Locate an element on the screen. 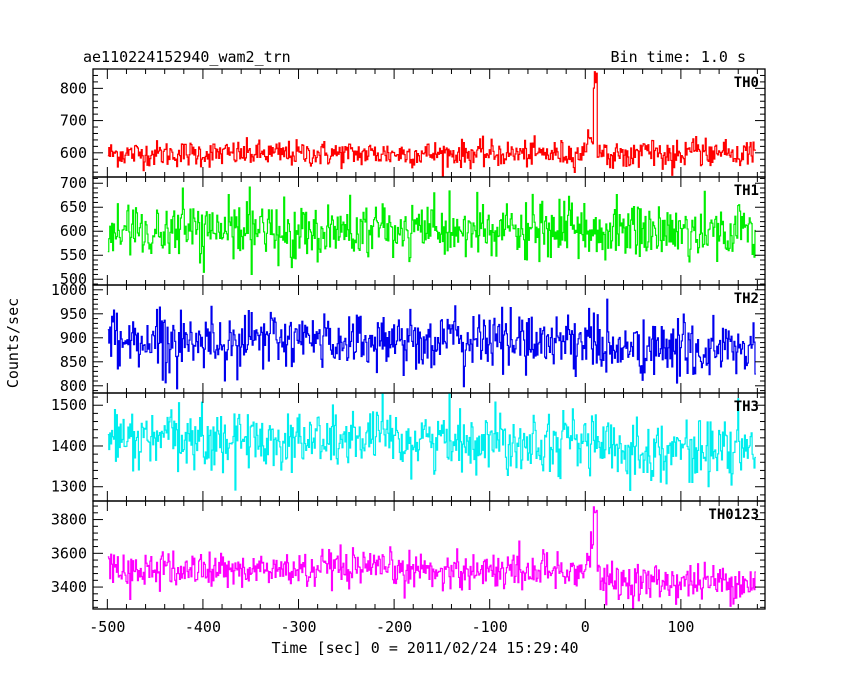 This screenshot has height=680, width=850. series-th3 is located at coordinates (431, 442).